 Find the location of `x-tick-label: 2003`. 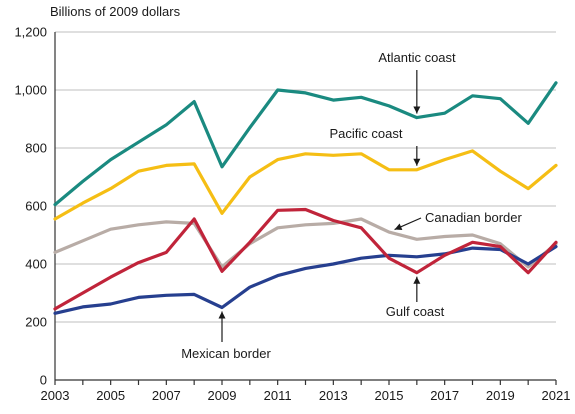

x-tick-label: 2003 is located at coordinates (55, 395).